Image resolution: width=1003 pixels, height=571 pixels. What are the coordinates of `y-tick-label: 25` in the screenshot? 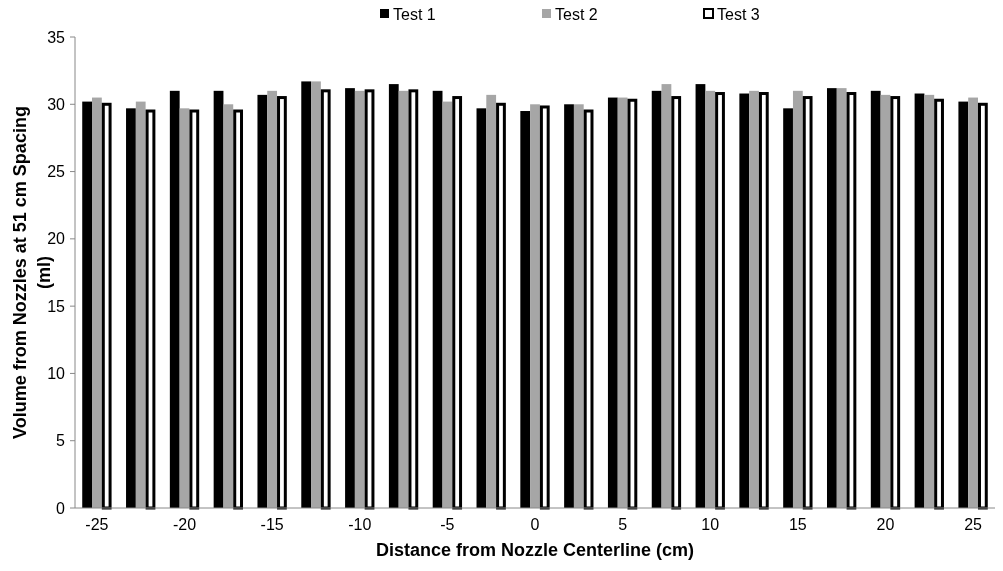 It's located at (56, 172).